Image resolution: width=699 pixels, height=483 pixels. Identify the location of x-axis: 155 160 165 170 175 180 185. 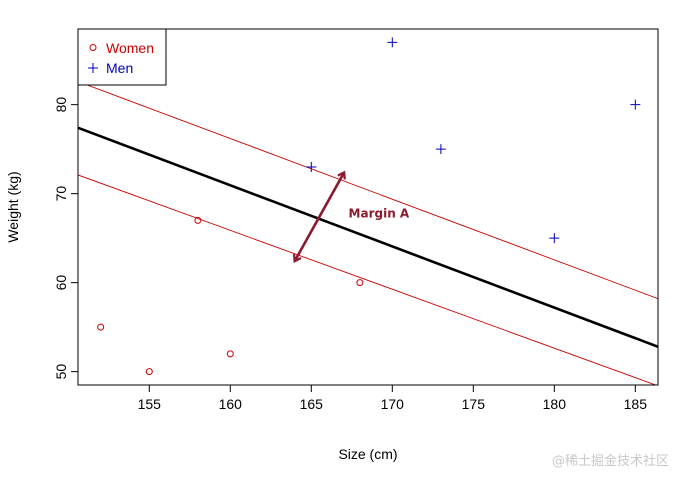
(393, 398).